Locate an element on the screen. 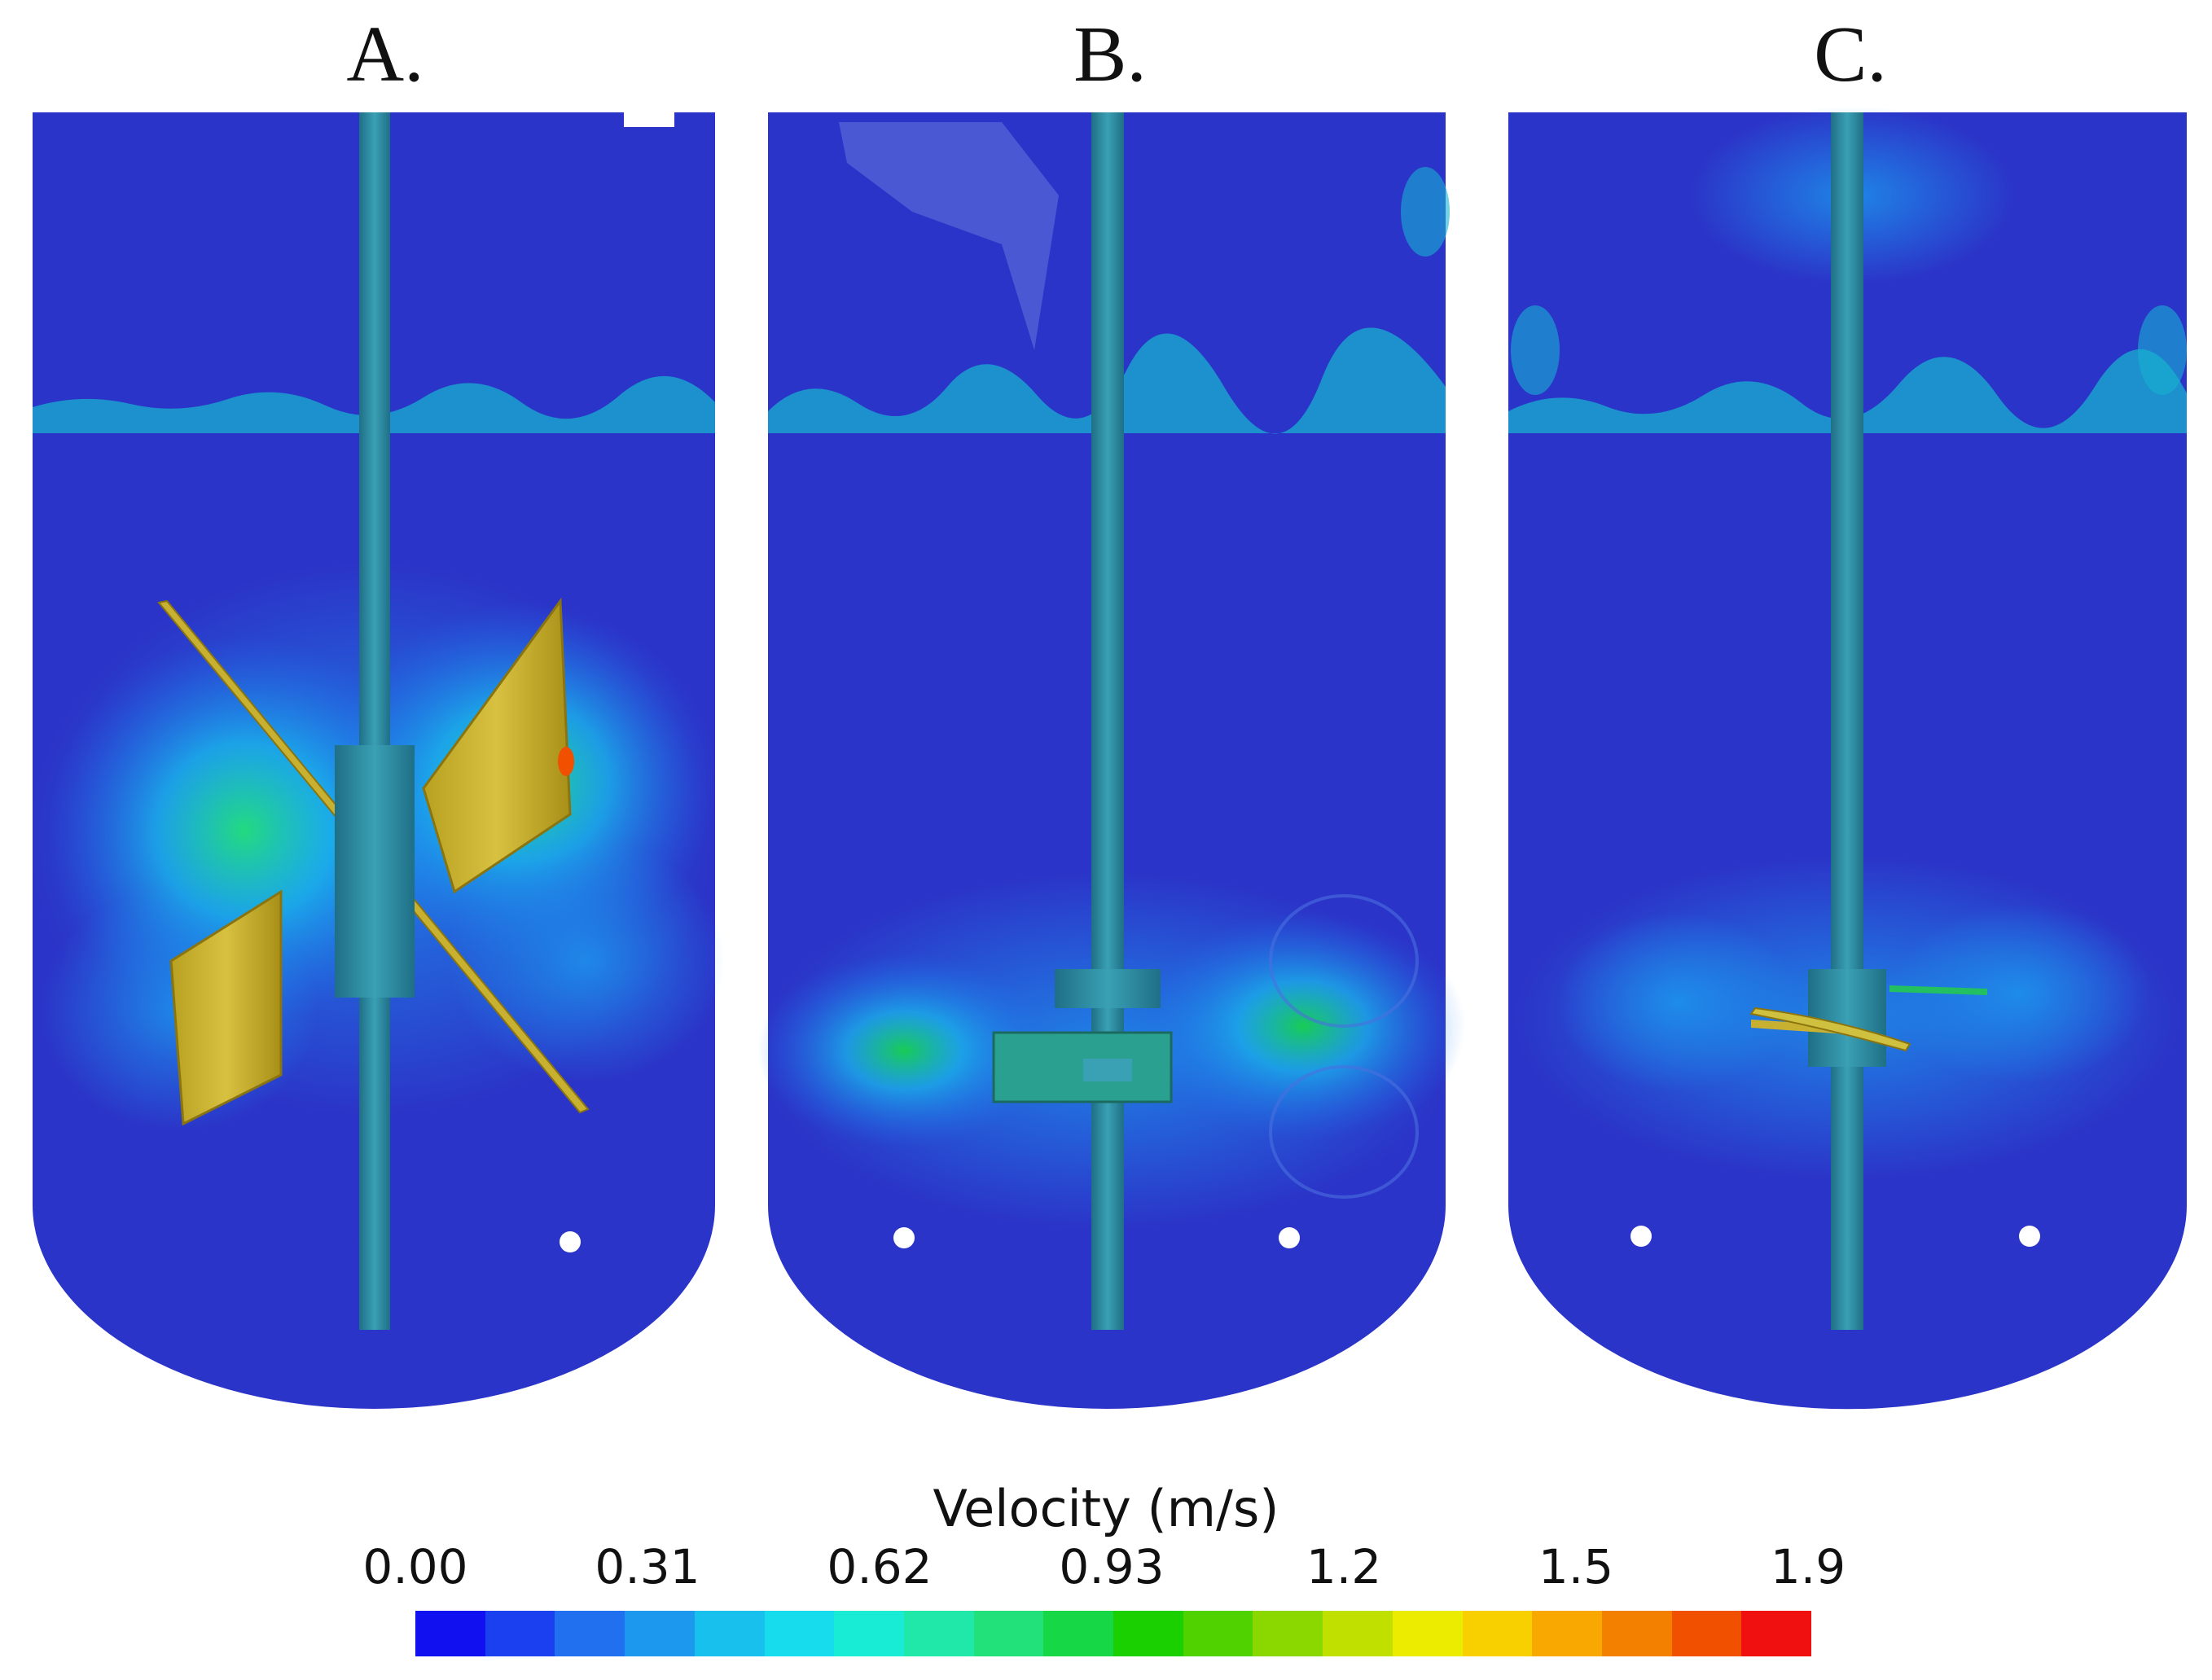  colorbar-tick: 1.9 is located at coordinates (1808, 1567).